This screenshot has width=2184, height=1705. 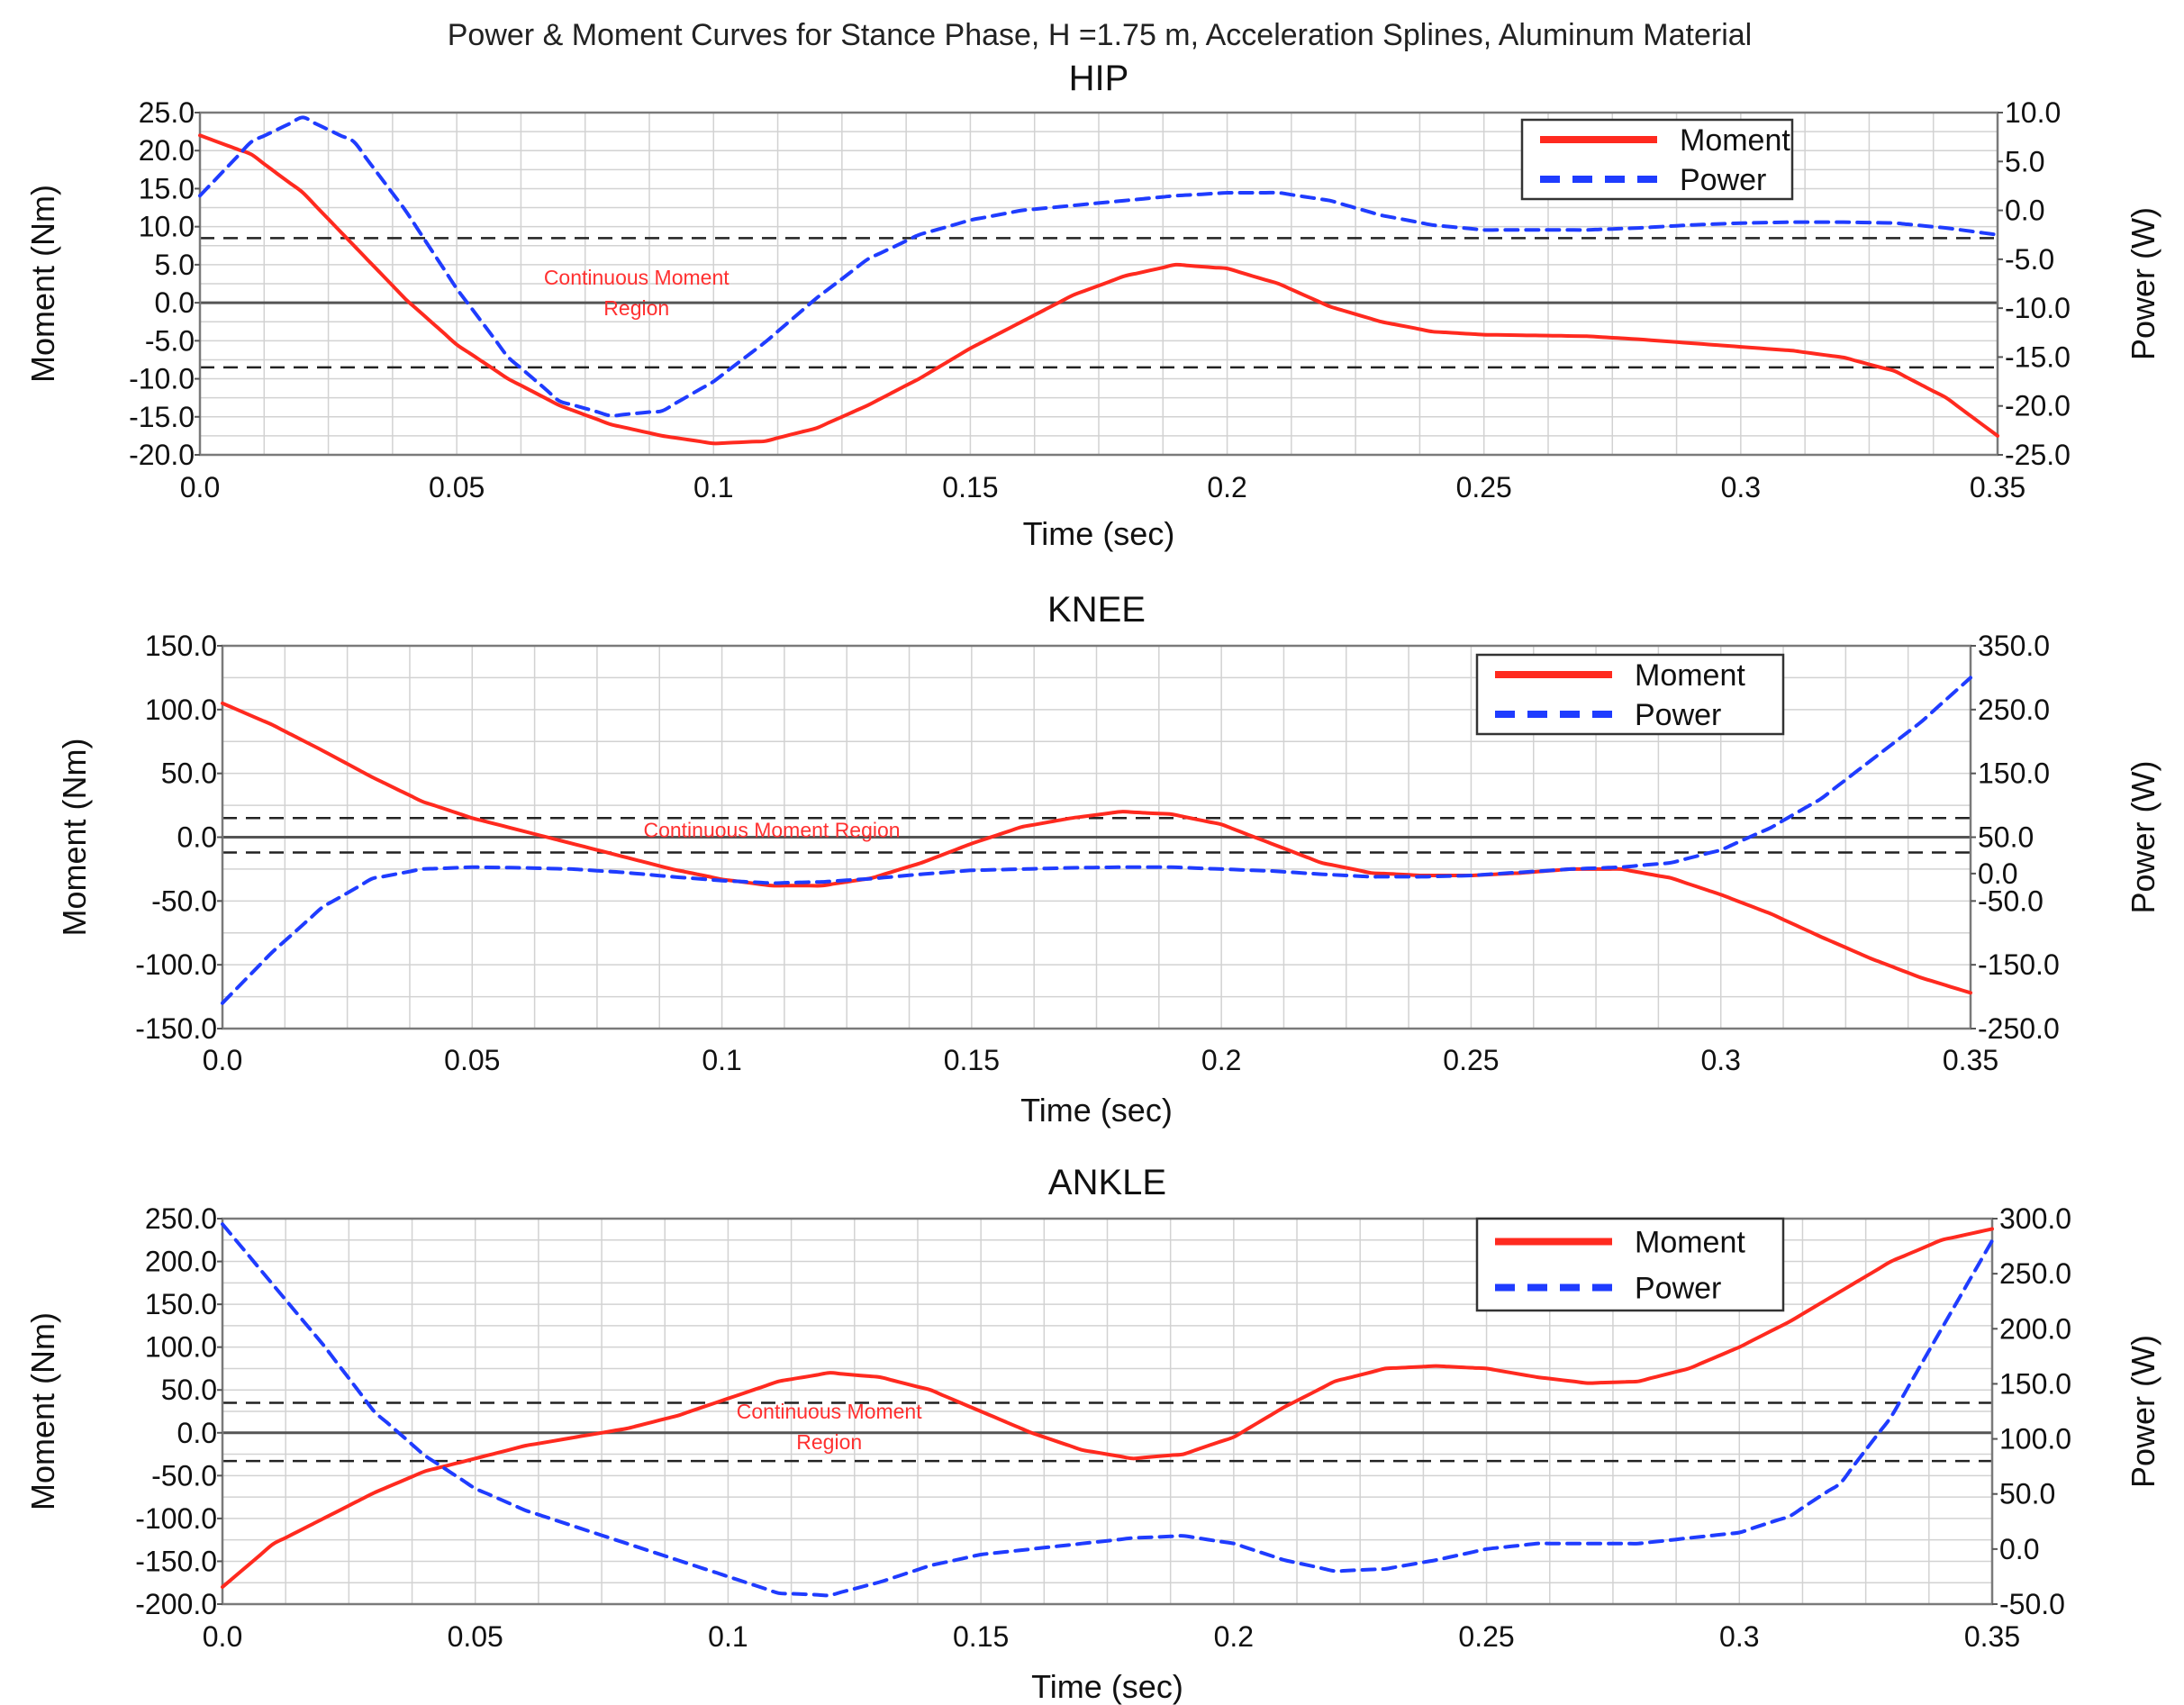 I want to click on y-tick-label: -15.0, so click(x=162, y=417).